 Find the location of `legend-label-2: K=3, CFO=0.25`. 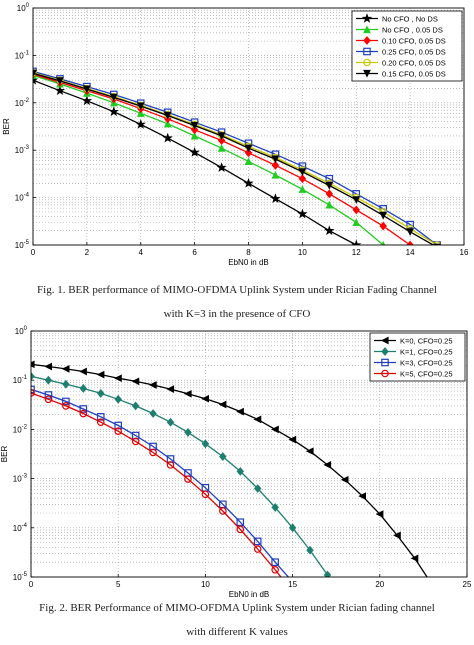

legend-label-2: K=3, CFO=0.25 is located at coordinates (426, 363).